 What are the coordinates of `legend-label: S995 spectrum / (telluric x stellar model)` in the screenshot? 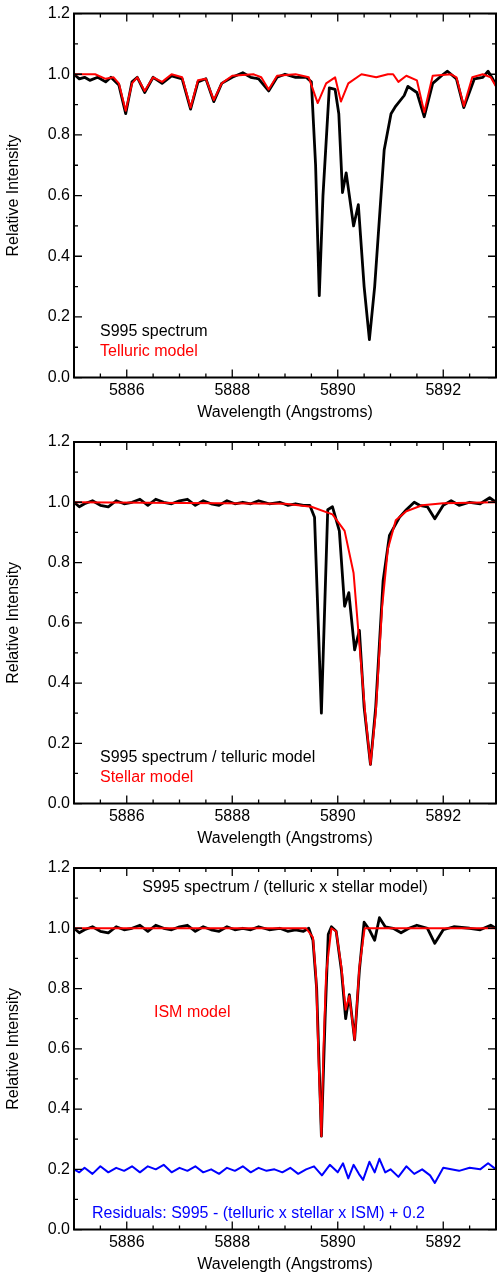 It's located at (285, 887).